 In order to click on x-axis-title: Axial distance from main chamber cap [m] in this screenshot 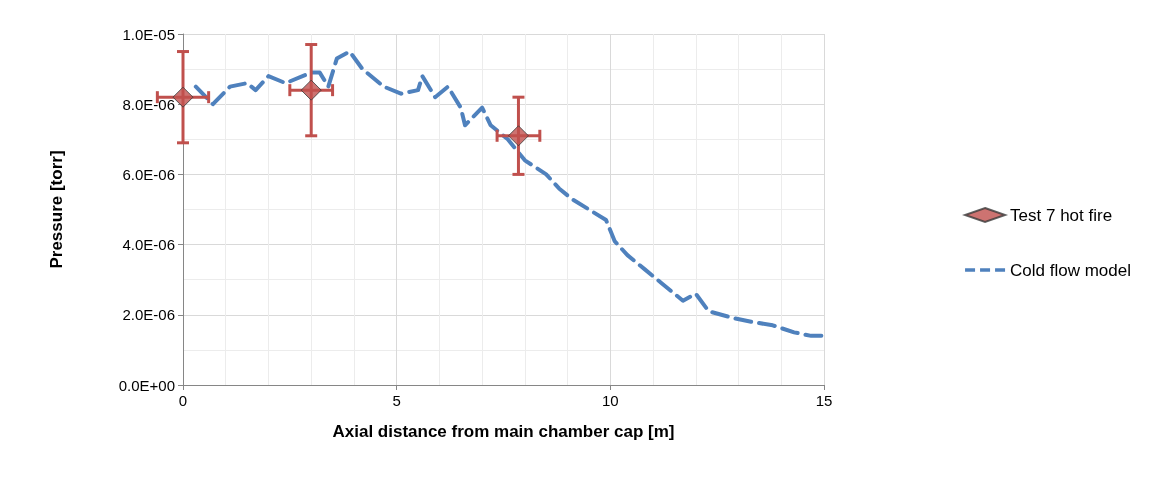, I will do `click(503, 431)`.